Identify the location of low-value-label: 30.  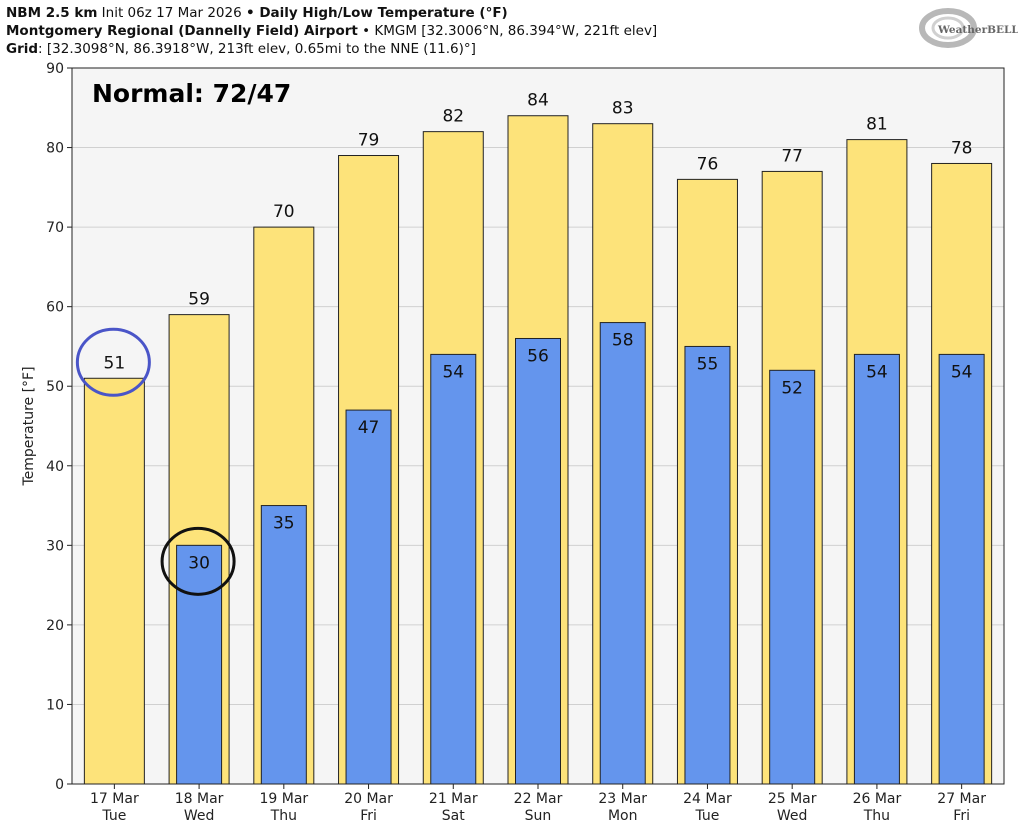
(199, 563).